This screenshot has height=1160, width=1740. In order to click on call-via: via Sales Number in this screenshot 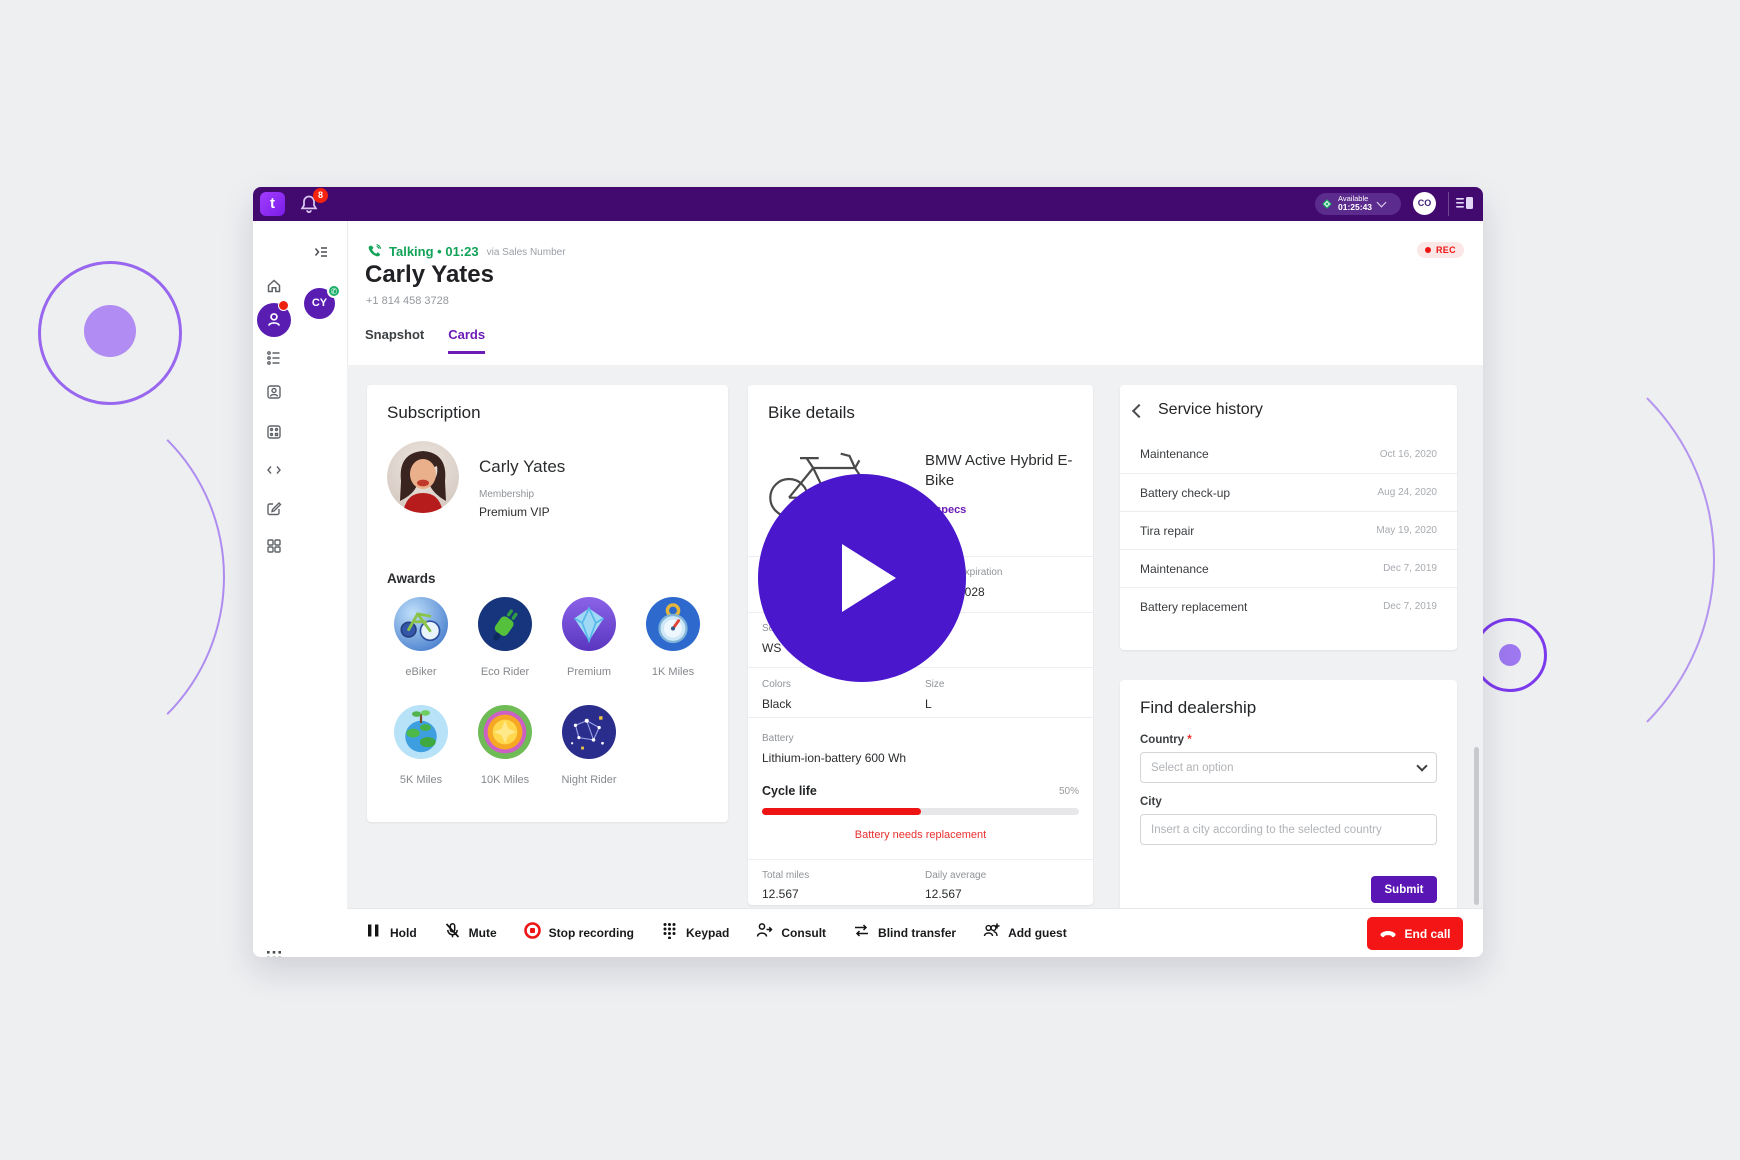, I will do `click(526, 252)`.